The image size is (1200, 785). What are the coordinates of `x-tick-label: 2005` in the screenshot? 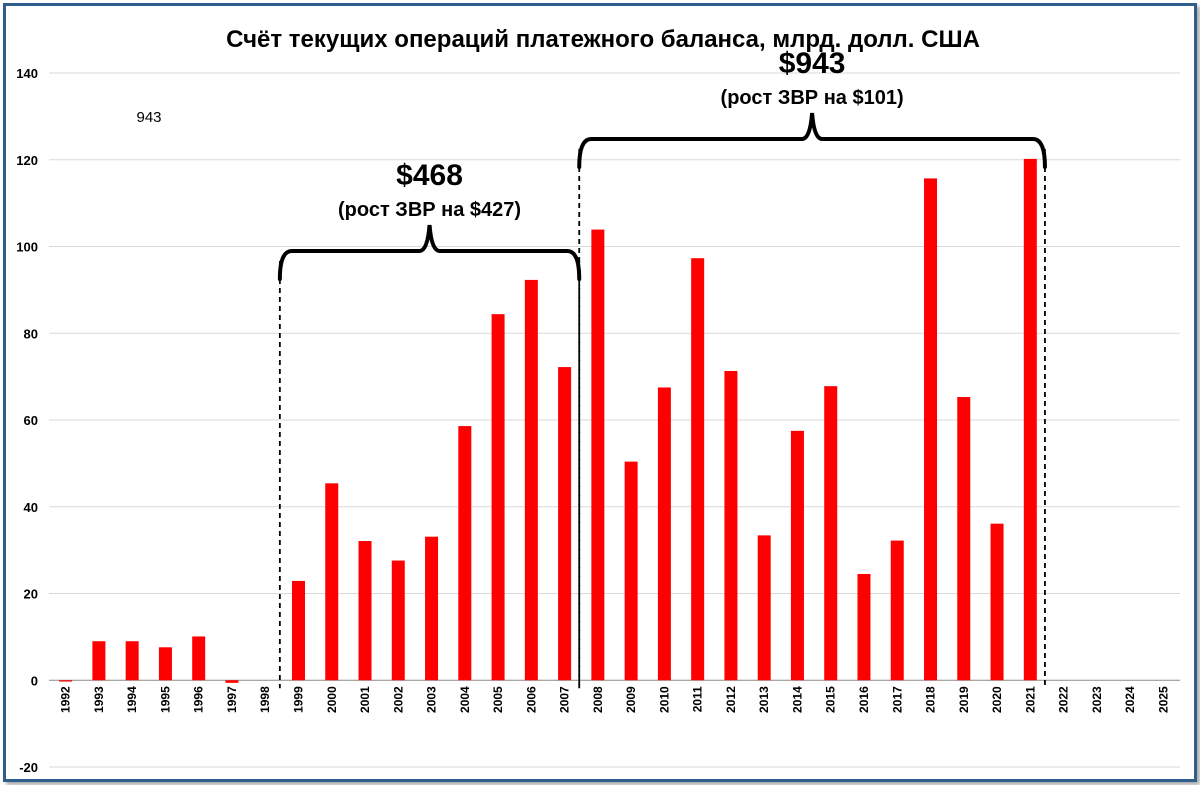 It's located at (498, 699).